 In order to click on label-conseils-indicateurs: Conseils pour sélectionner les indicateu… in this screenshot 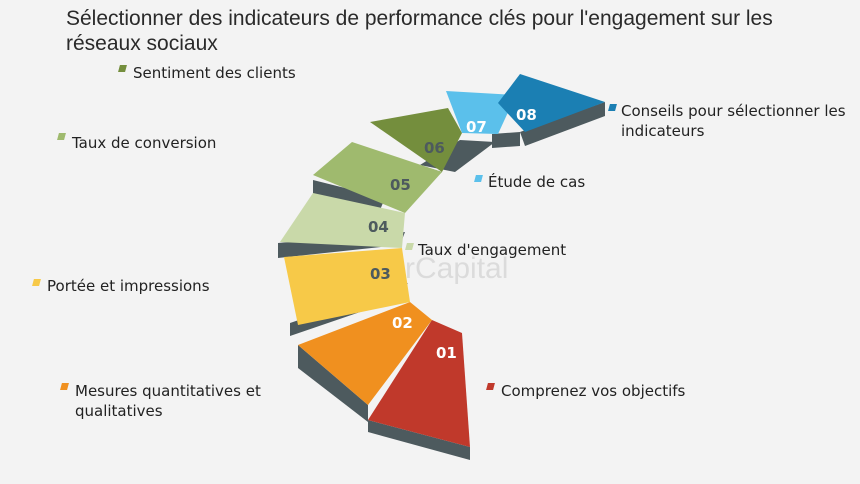, I will do `click(733, 121)`.